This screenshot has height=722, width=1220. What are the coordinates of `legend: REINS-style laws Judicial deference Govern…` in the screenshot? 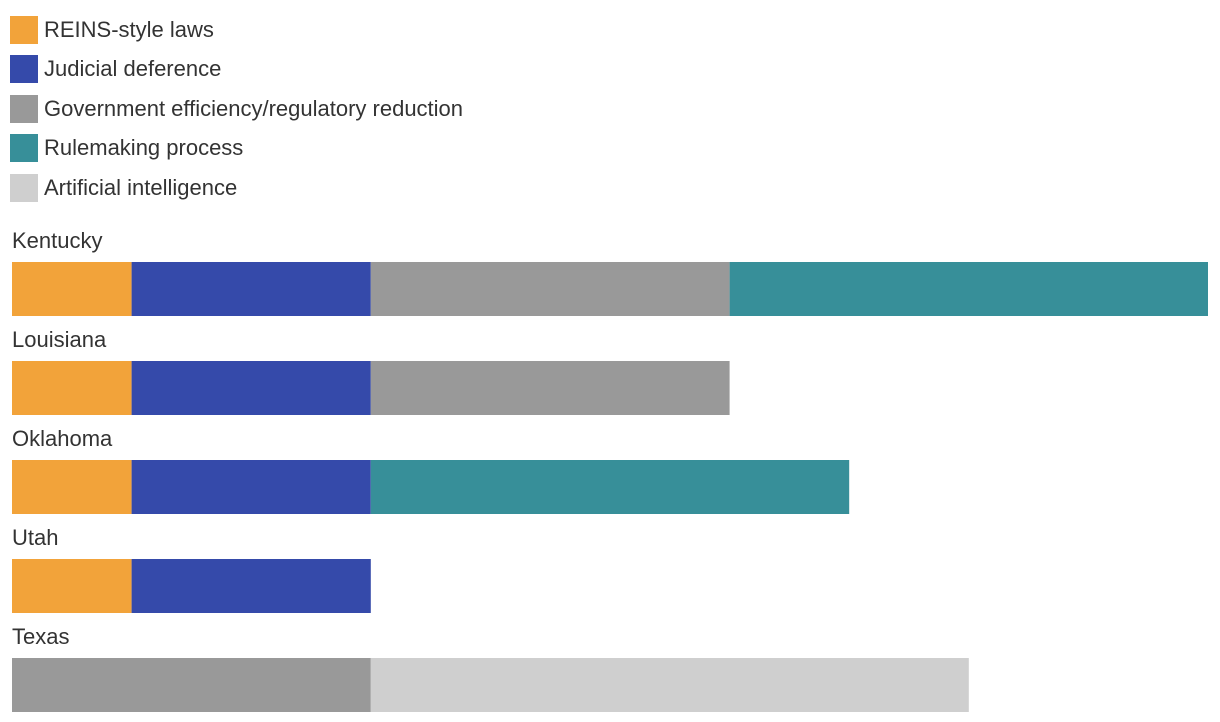 It's located at (236, 109).